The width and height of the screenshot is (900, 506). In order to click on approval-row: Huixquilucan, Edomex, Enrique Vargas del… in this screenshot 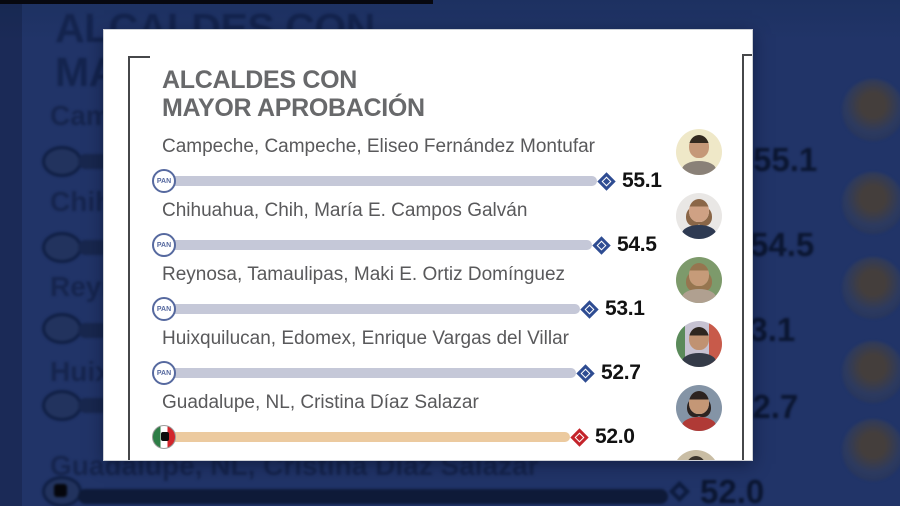, I will do `click(442, 353)`.